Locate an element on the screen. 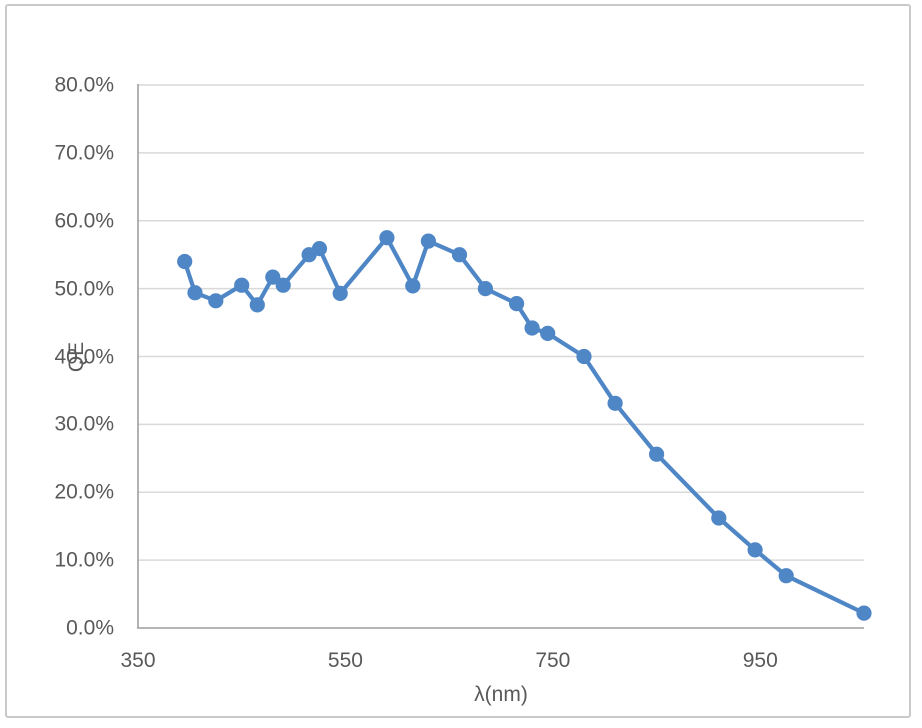  x-axis-tick-label: 950 is located at coordinates (760, 660).